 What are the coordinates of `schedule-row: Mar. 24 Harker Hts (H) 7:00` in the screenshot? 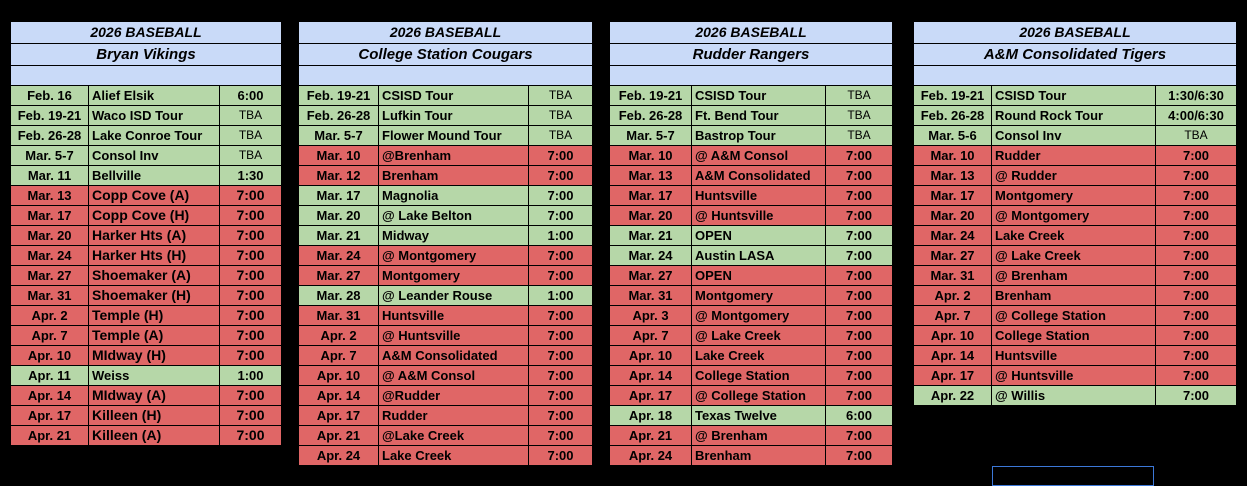 It's located at (146, 255).